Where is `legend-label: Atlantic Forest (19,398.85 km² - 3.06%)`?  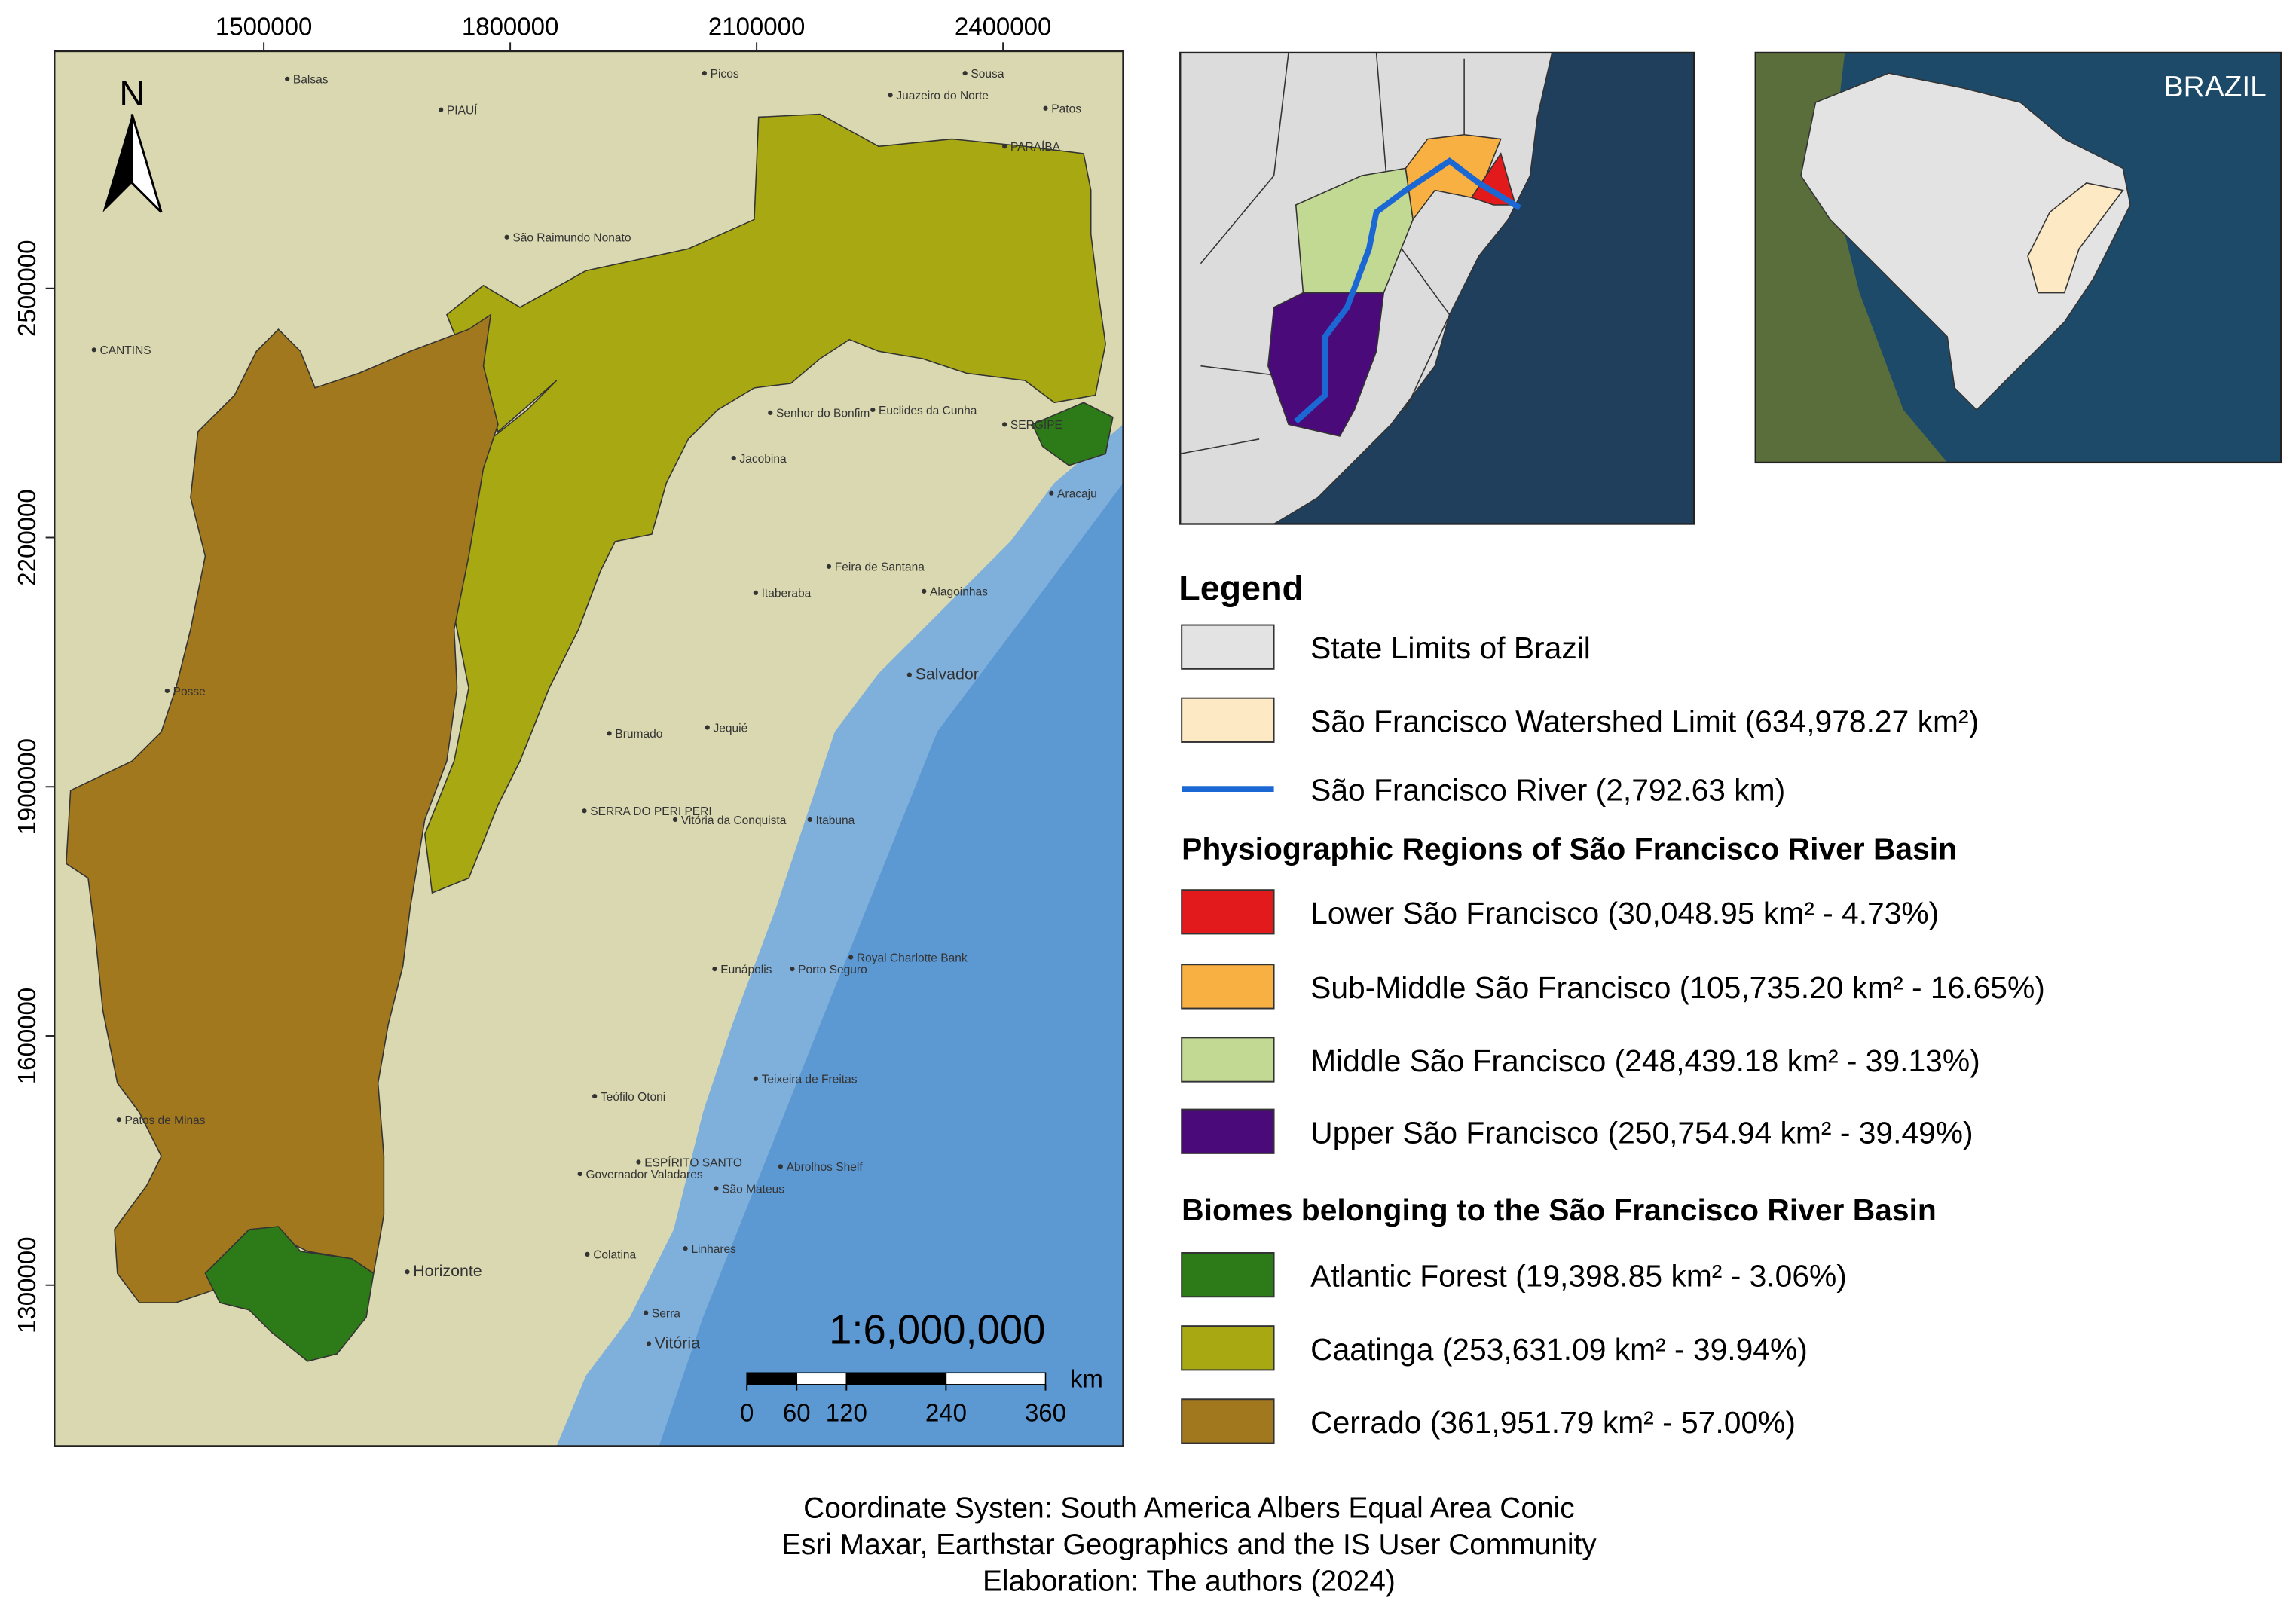
legend-label: Atlantic Forest (19,398.85 km² - 3.06%) is located at coordinates (1578, 1276).